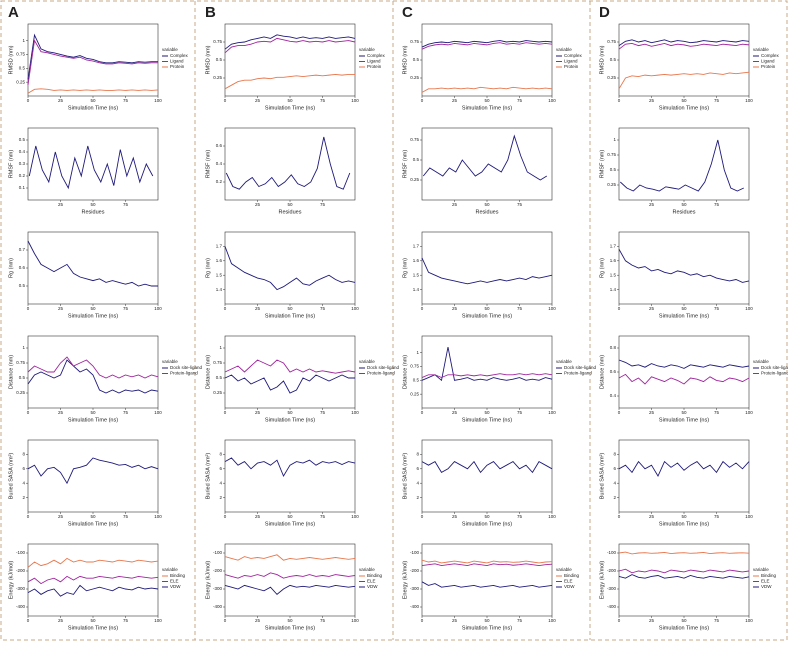 Image resolution: width=788 pixels, height=646 pixels. Describe the element at coordinates (23, 454) in the screenshot. I see `y-tick-label: 8` at that location.